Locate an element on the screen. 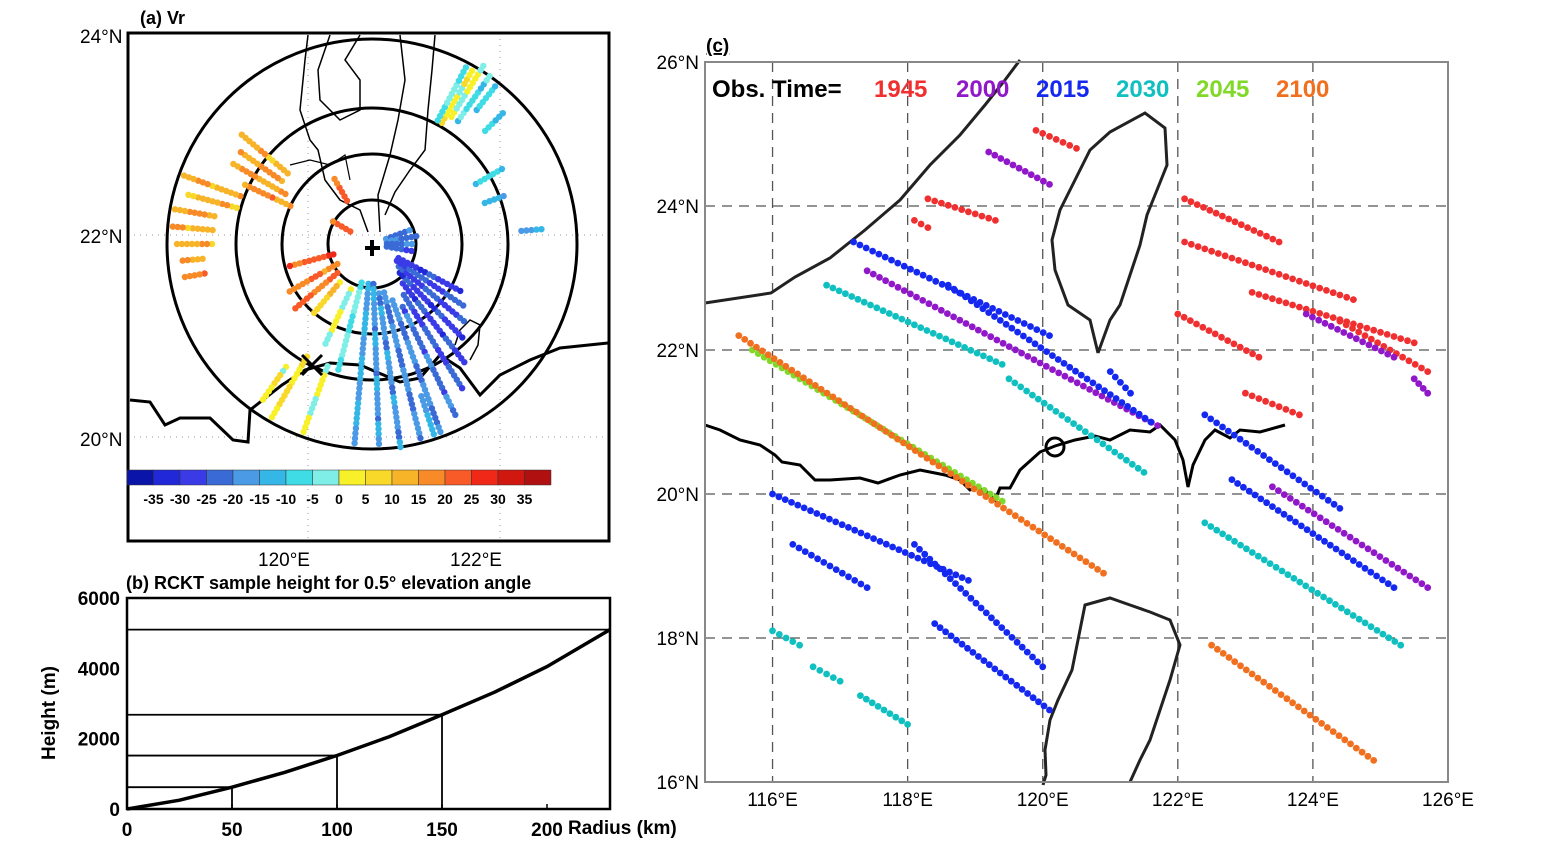  legend-label: Obs. Time= is located at coordinates (777, 89).